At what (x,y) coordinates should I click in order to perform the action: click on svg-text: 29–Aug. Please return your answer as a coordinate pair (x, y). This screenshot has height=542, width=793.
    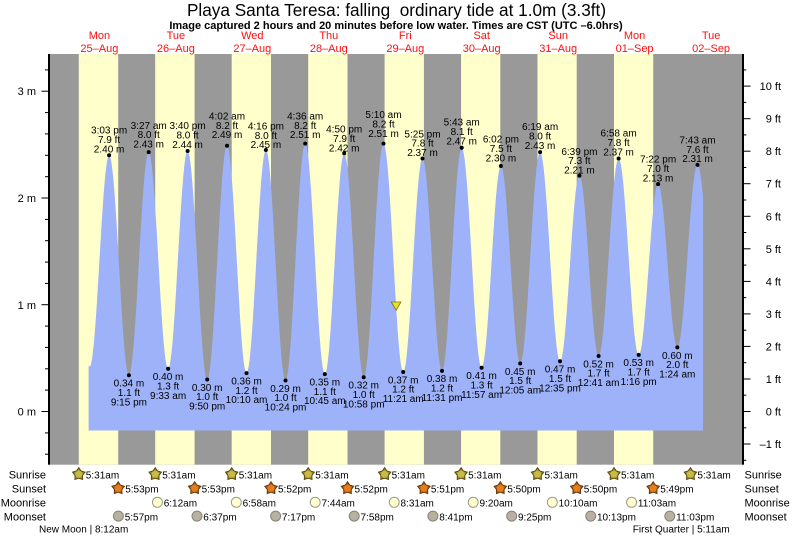
    Looking at the image, I should click on (405, 49).